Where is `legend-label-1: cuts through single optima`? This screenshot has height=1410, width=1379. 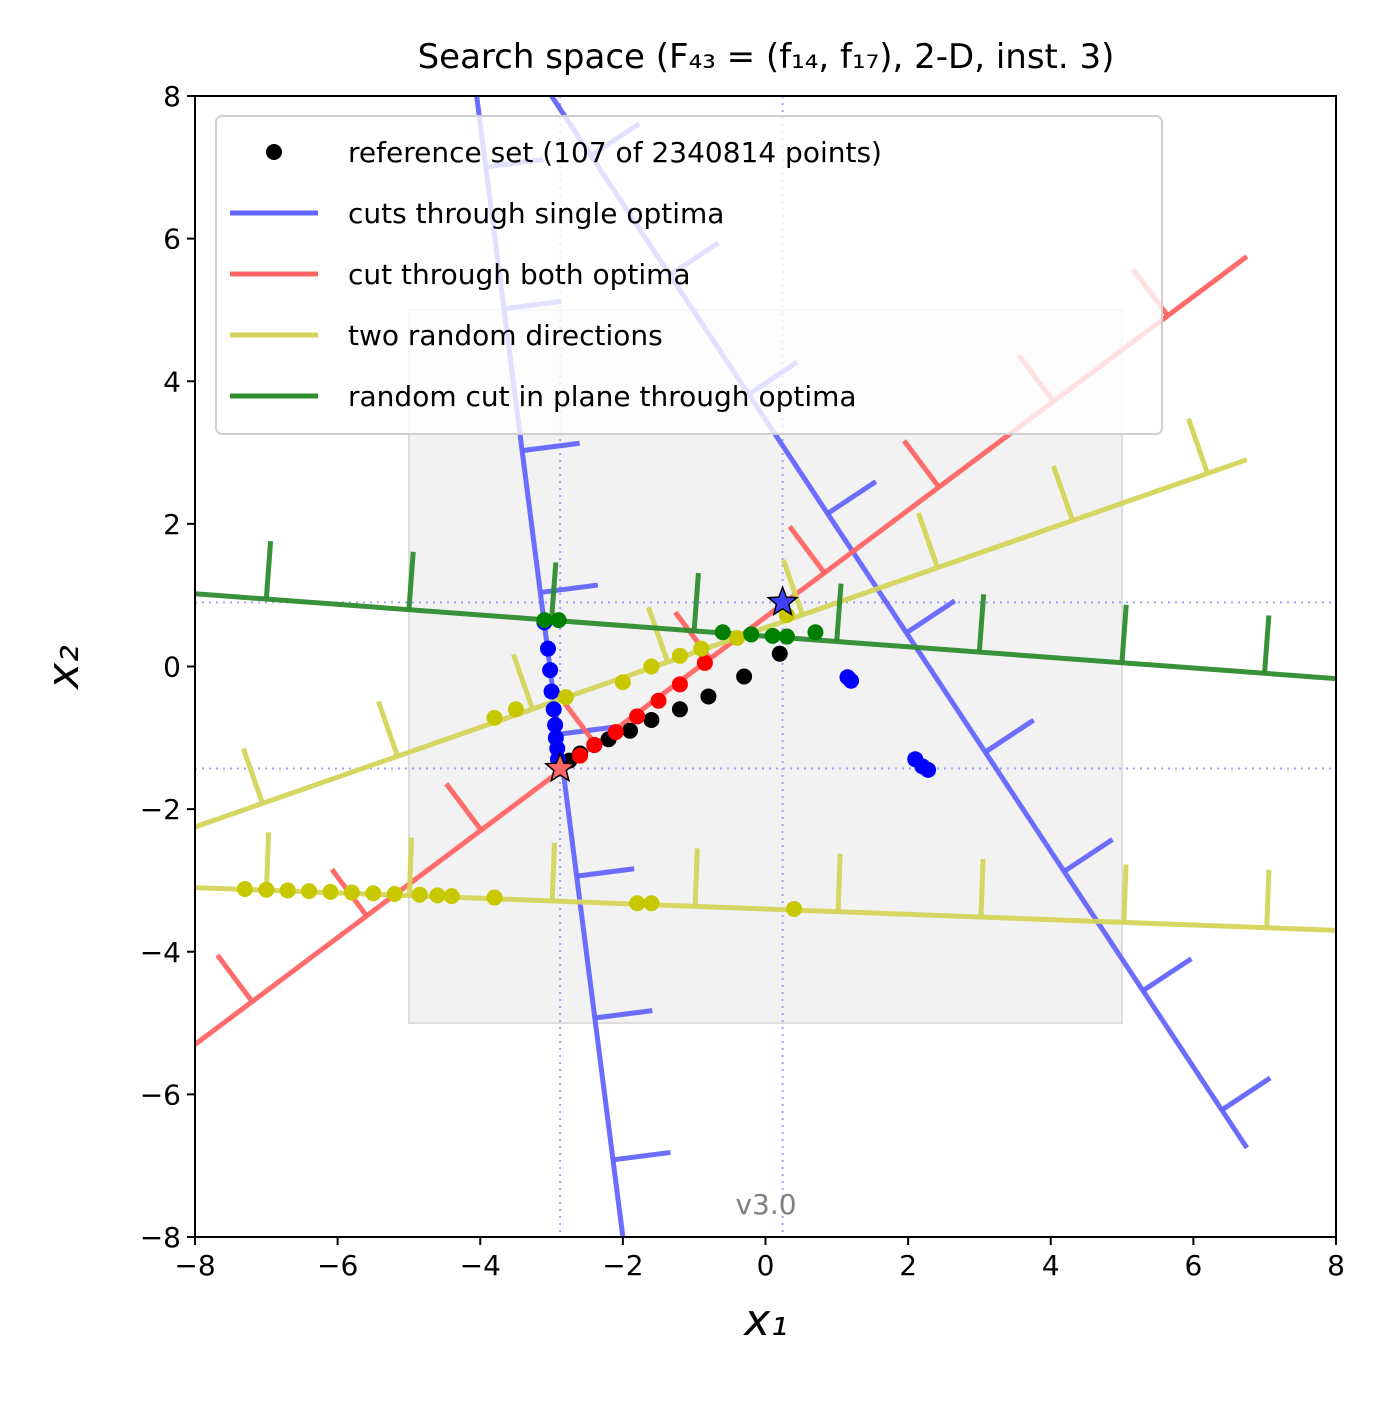 legend-label-1: cuts through single optima is located at coordinates (536, 213).